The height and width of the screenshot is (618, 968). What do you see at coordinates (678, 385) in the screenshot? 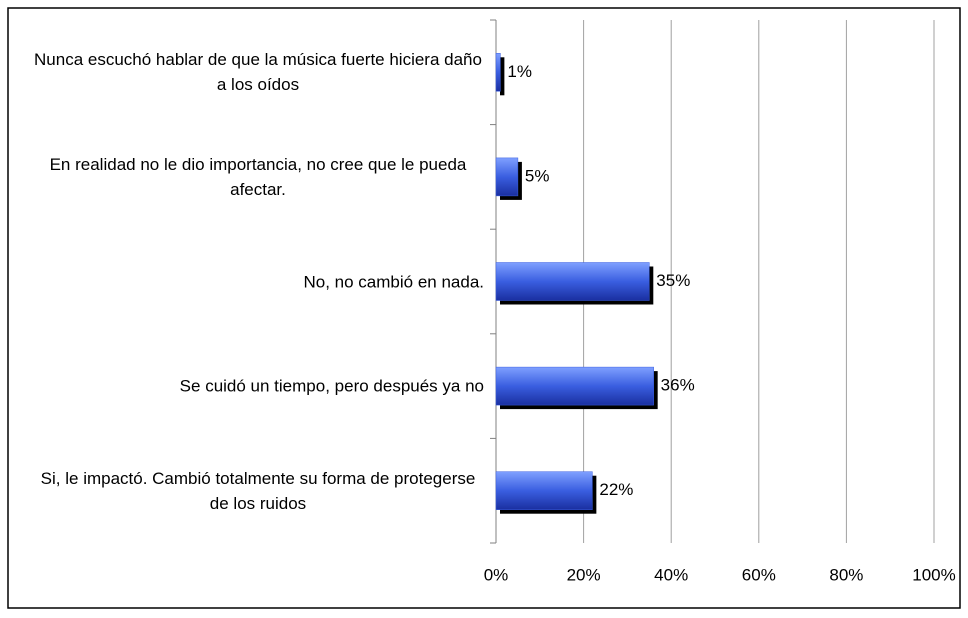
I see `data-label: 36%` at bounding box center [678, 385].